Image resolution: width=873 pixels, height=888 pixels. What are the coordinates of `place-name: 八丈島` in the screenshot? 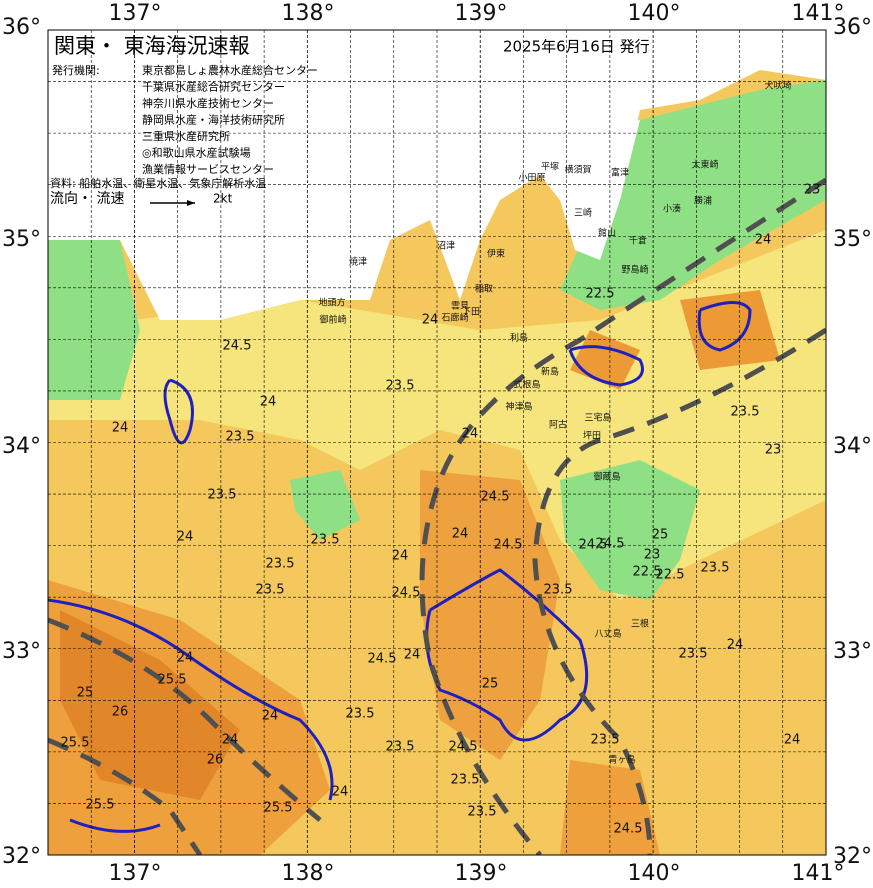 It's located at (607, 634).